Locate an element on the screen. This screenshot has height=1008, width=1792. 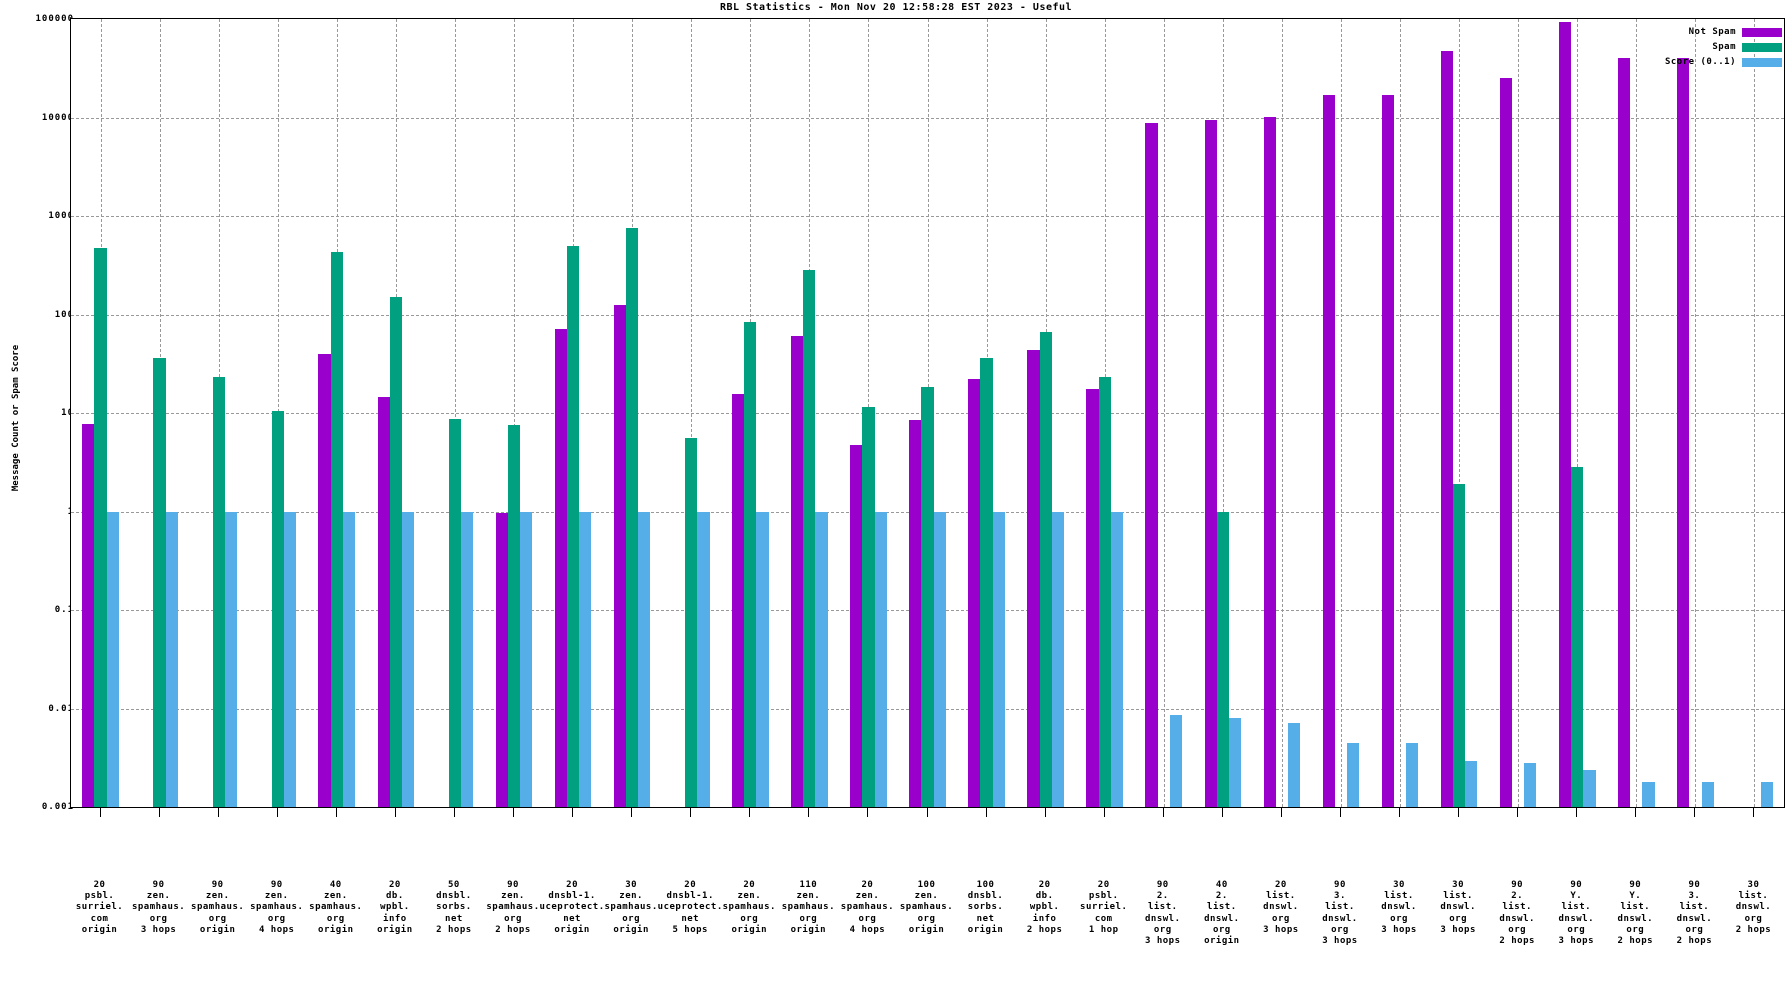
x-axis-tick-label: 20 zen. spamhaus. org origin is located at coordinates (749, 907).